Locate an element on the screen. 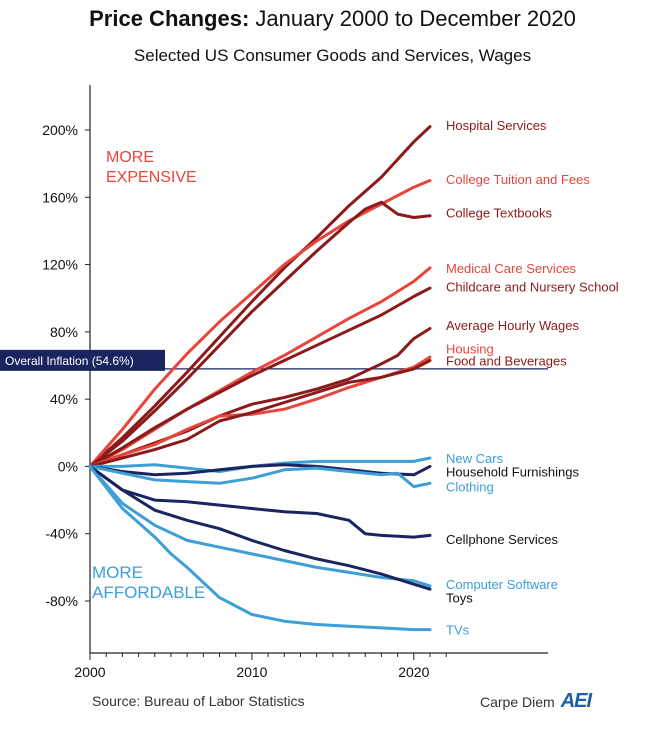 The height and width of the screenshot is (735, 665). more-affordable-label-2: AFFORDABLE is located at coordinates (148, 592).